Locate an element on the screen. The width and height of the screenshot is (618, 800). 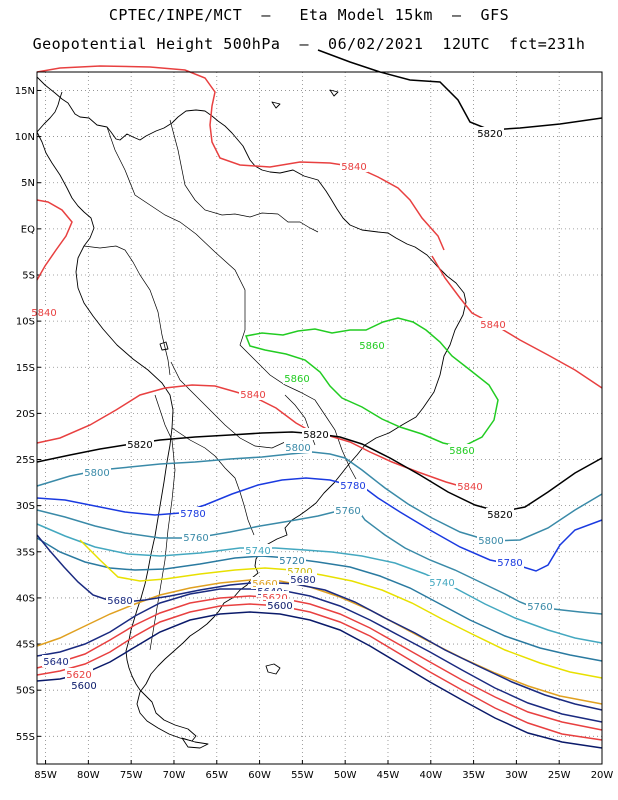
contour-5800-line is located at coordinates (319, 496).